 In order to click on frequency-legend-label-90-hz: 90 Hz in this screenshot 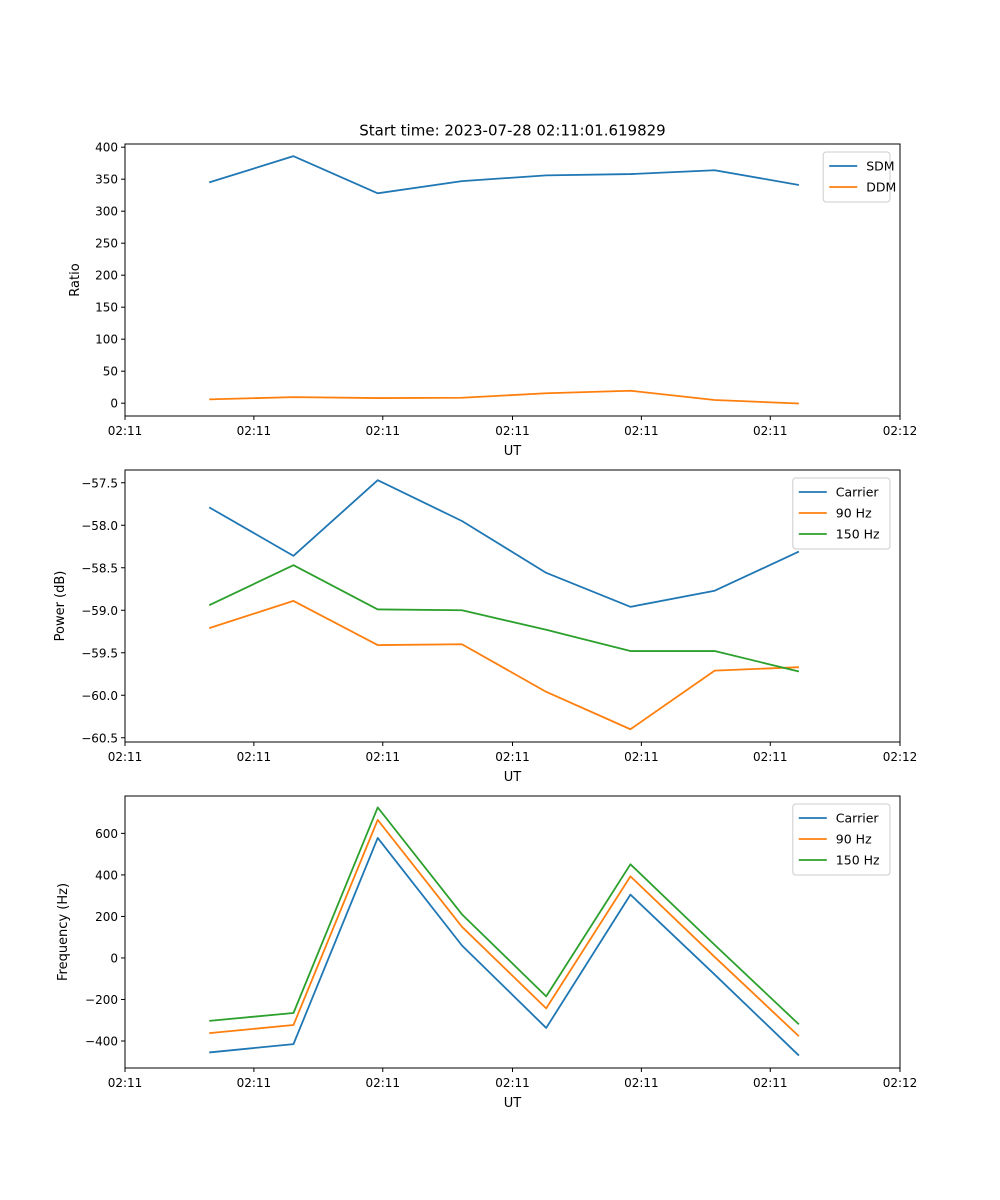, I will do `click(854, 839)`.